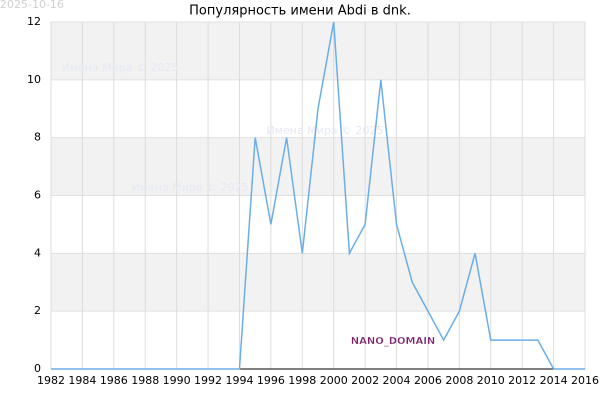 This screenshot has width=600, height=400. Describe the element at coordinates (302, 380) in the screenshot. I see `x-tick-label: 1998` at that location.